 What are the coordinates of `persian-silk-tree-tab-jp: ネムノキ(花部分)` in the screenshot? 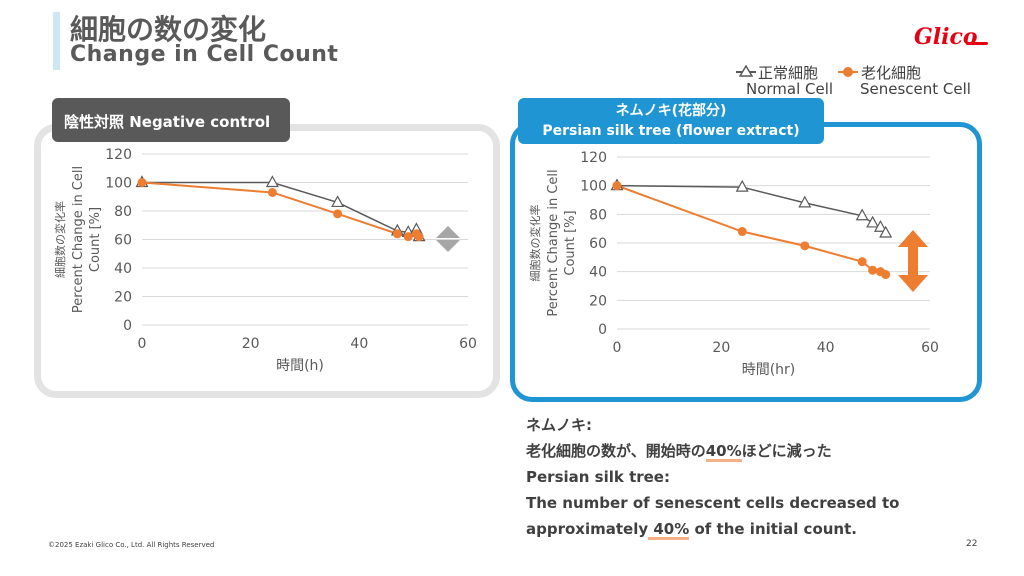 It's located at (671, 111).